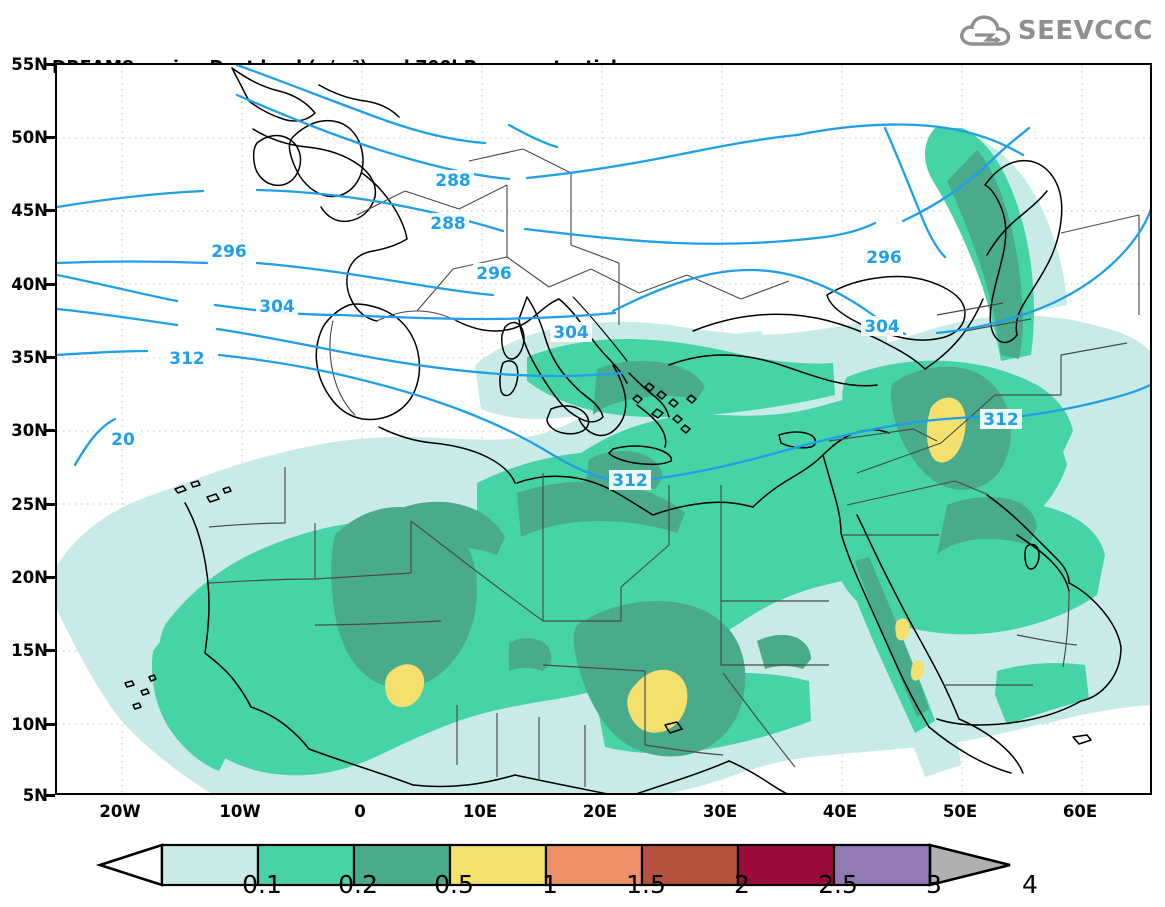  I want to click on colorbar-tick-1.5: 1.5, so click(646, 884).